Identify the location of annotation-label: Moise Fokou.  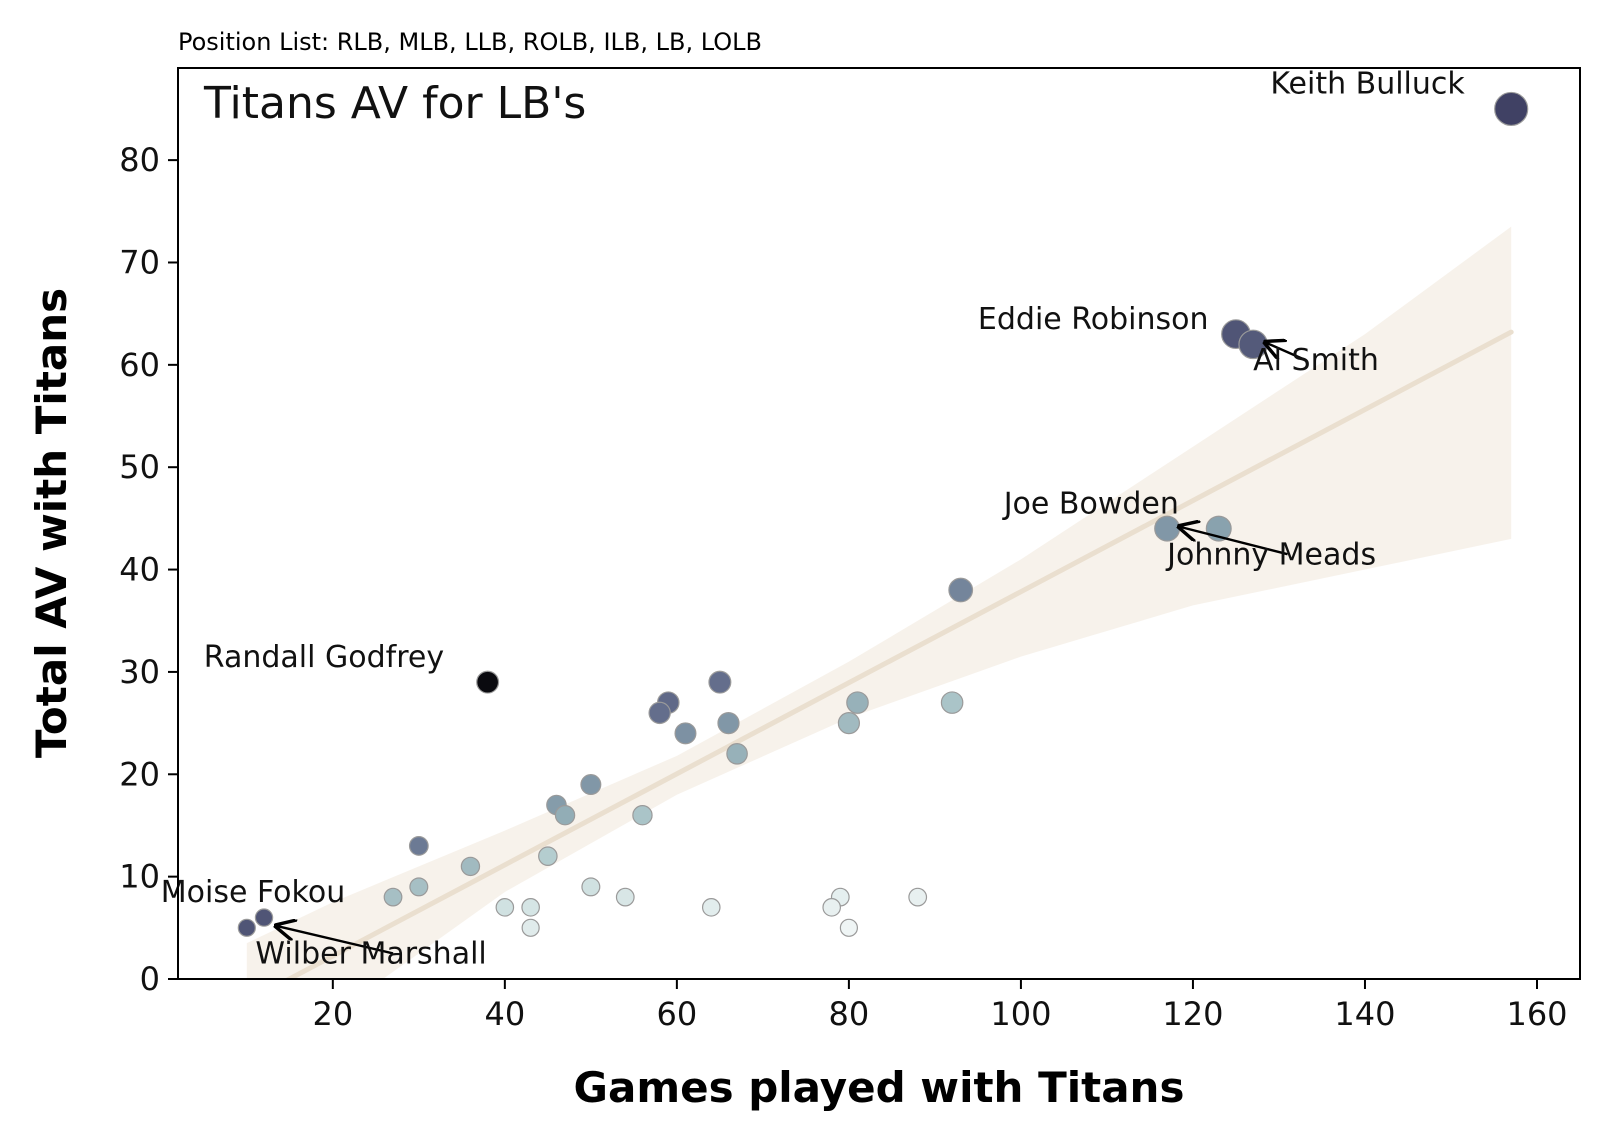
(253, 892).